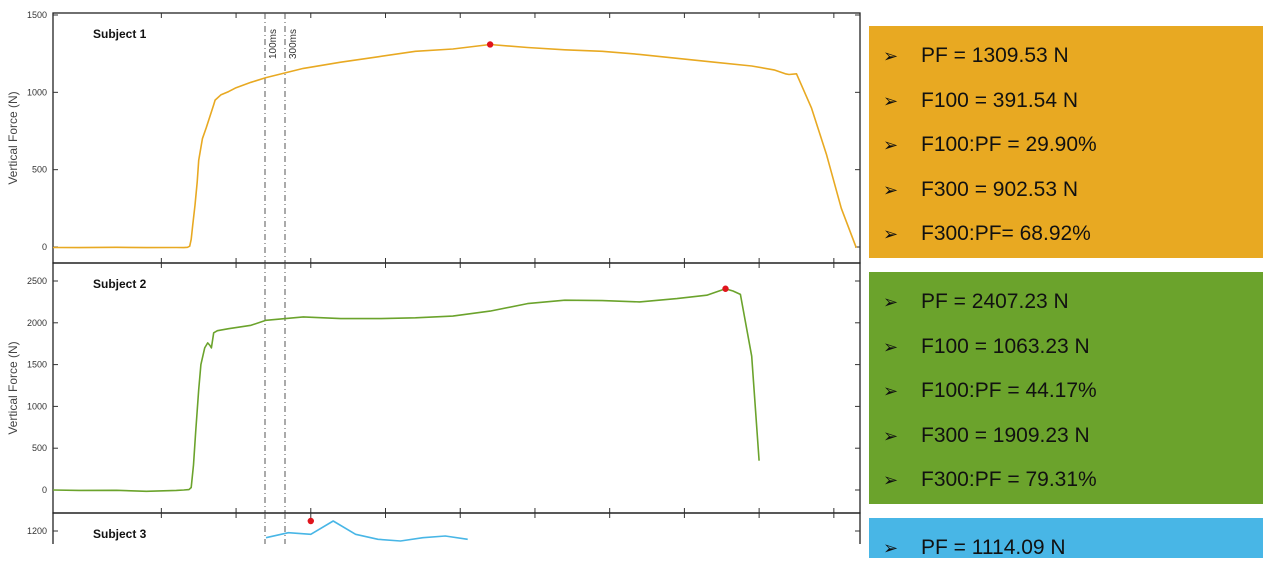 This screenshot has width=1280, height=577. I want to click on plot-frame, so click(456, 528).